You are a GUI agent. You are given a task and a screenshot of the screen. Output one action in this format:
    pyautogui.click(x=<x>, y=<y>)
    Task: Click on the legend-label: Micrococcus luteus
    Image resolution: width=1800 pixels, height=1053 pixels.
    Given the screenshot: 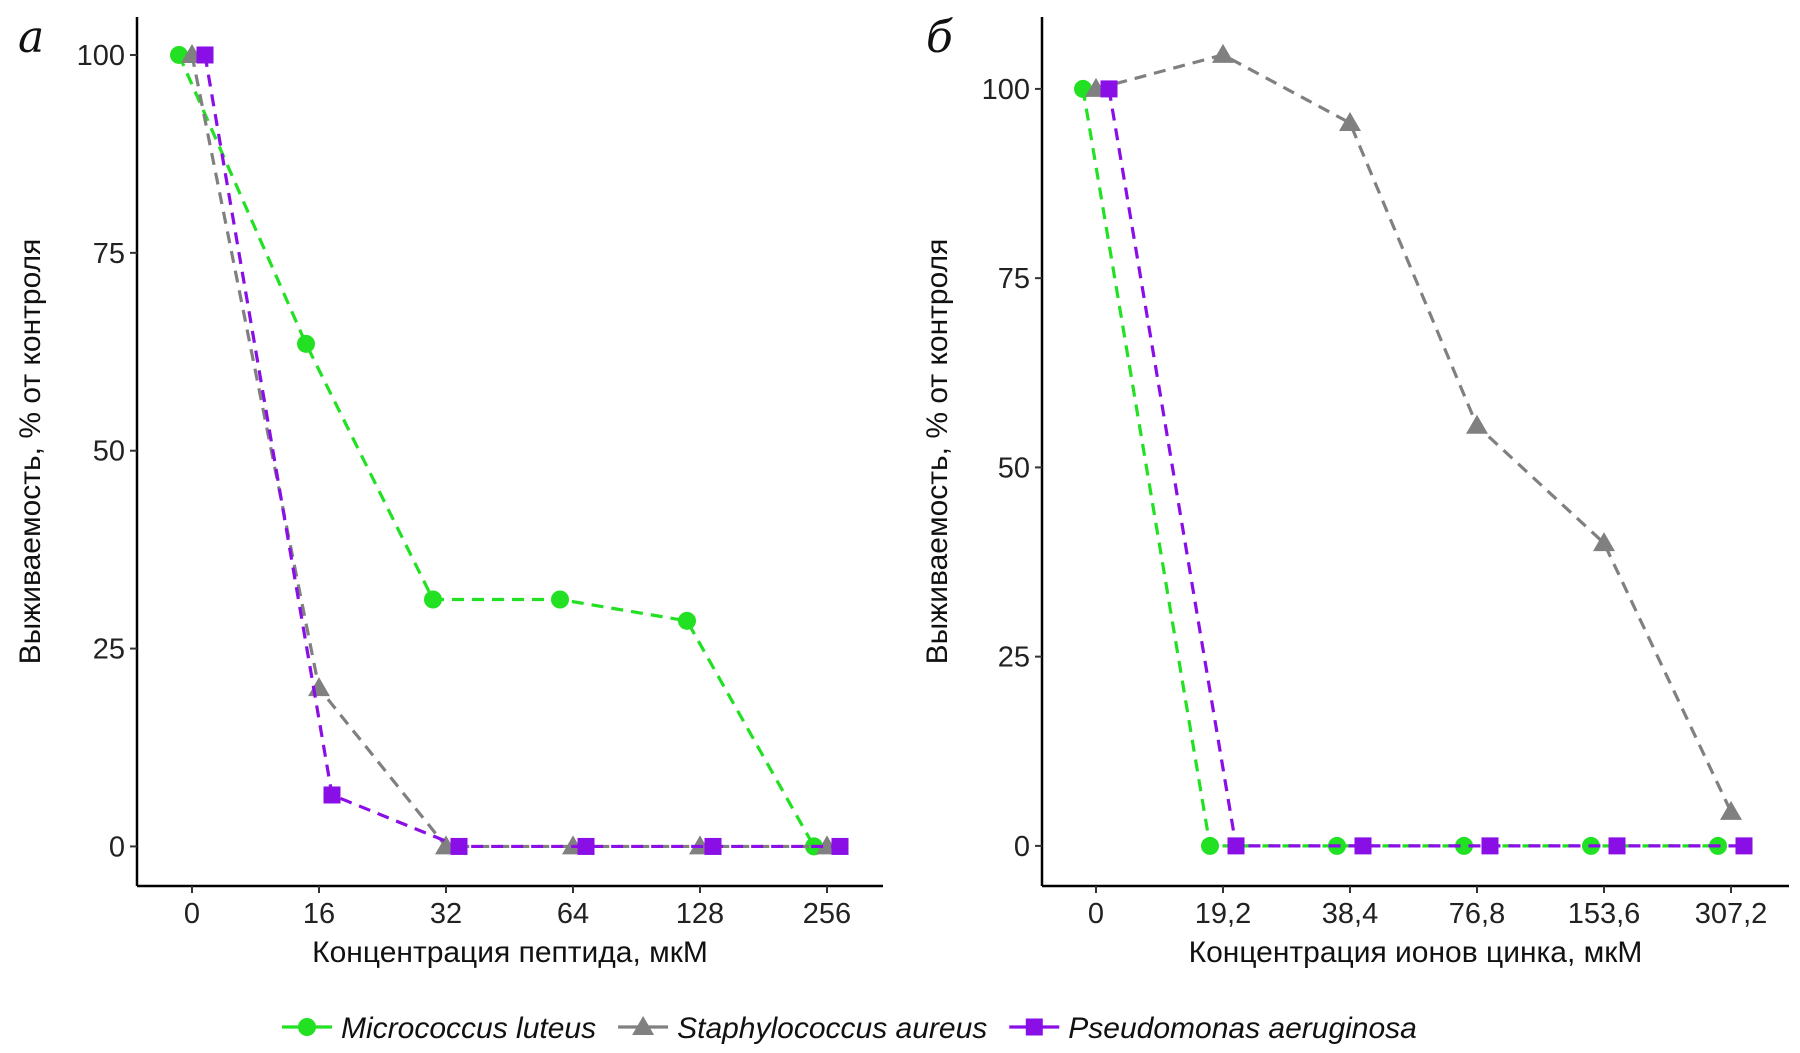 What is the action you would take?
    pyautogui.click(x=468, y=1028)
    